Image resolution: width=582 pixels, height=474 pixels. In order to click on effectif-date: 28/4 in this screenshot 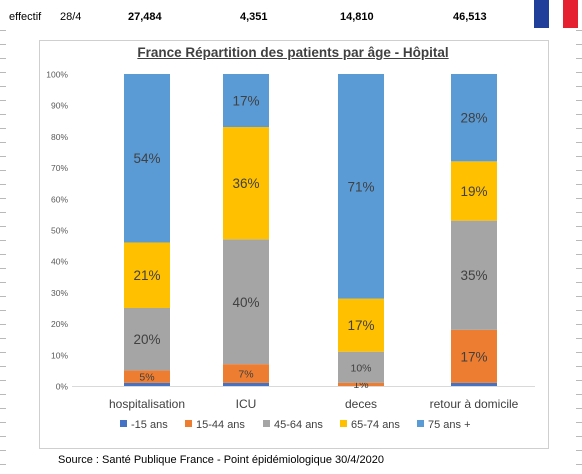, I will do `click(71, 17)`.